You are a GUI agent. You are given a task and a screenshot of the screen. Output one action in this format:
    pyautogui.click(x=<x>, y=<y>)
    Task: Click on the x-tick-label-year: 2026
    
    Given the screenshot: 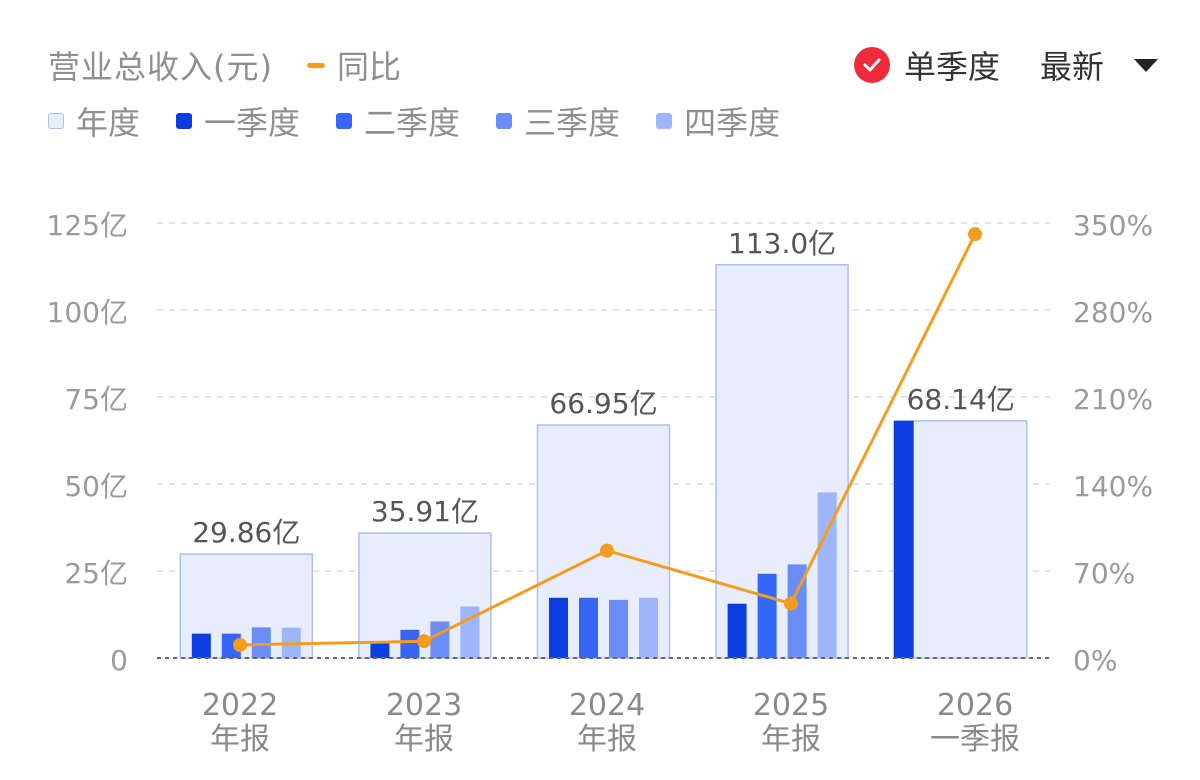 What is the action you would take?
    pyautogui.click(x=975, y=705)
    